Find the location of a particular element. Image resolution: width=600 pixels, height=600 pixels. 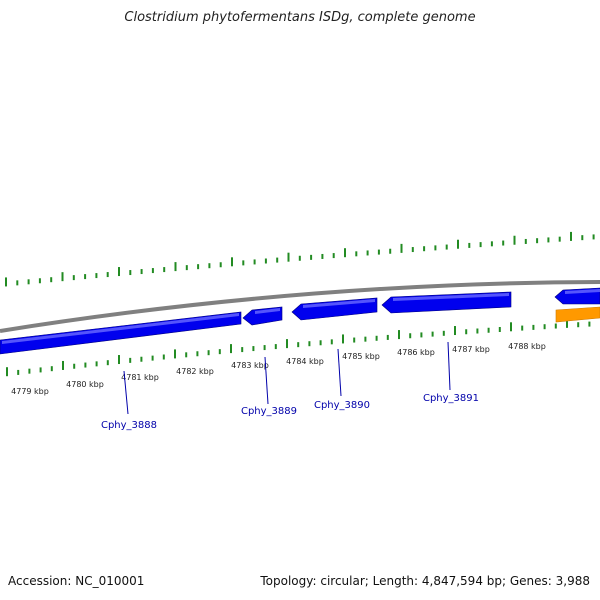

scale-label: 4784 kbp is located at coordinates (305, 361).